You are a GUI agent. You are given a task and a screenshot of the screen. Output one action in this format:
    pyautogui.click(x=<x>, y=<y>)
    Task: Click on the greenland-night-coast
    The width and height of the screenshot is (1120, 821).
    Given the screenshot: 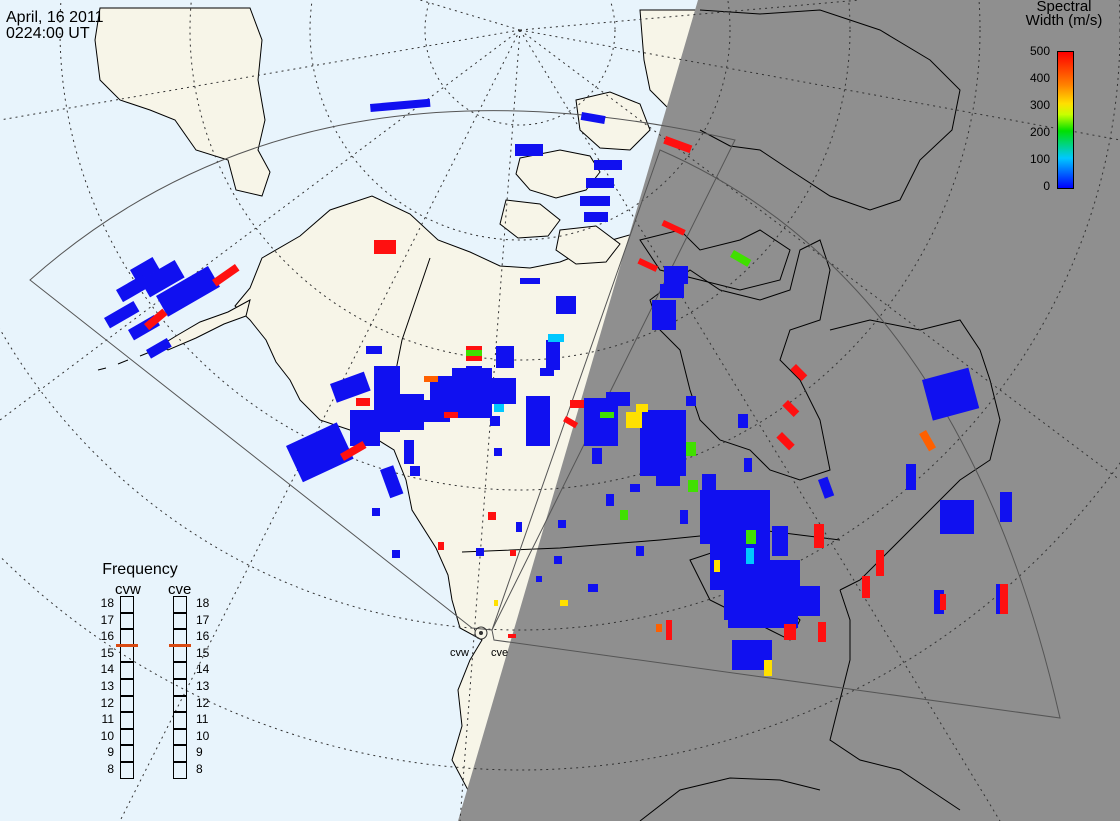 What is the action you would take?
    pyautogui.click(x=830, y=110)
    